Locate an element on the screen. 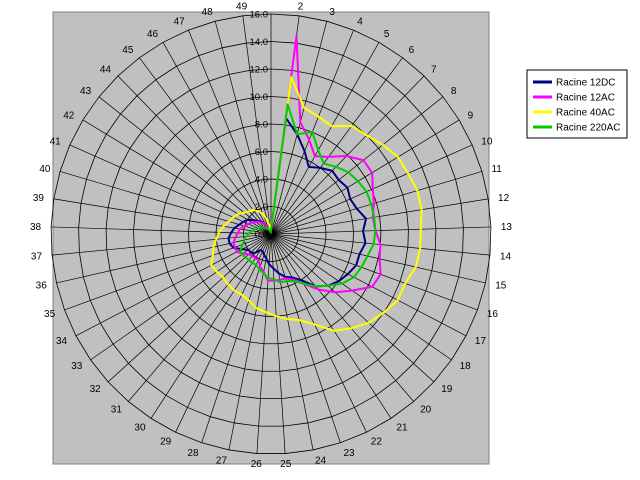 The height and width of the screenshot is (480, 640). radial-tick-label: 16.0 is located at coordinates (259, 15).